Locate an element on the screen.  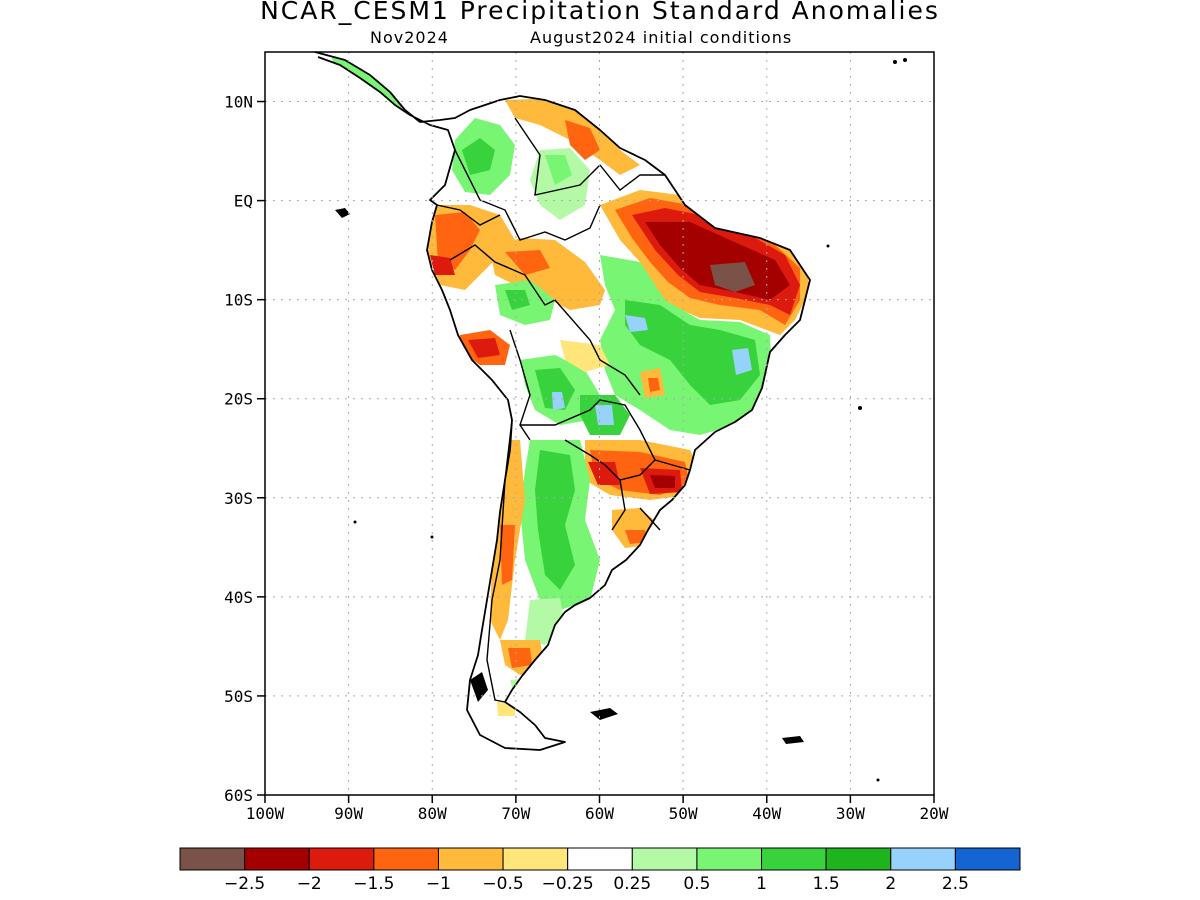
colorbar-label: −2.5 is located at coordinates (244, 884).